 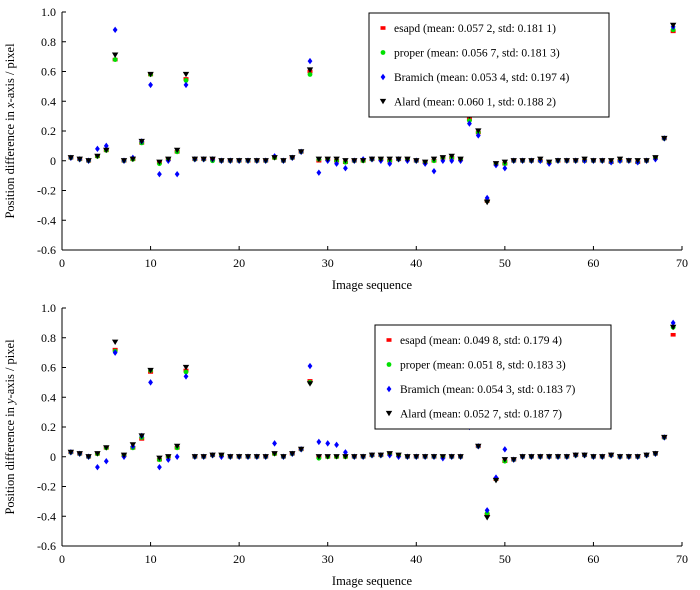 What do you see at coordinates (488, 390) in the screenshot?
I see `legend-label: Bramich (mean: 0.054 3, std: 0.183 7)` at bounding box center [488, 390].